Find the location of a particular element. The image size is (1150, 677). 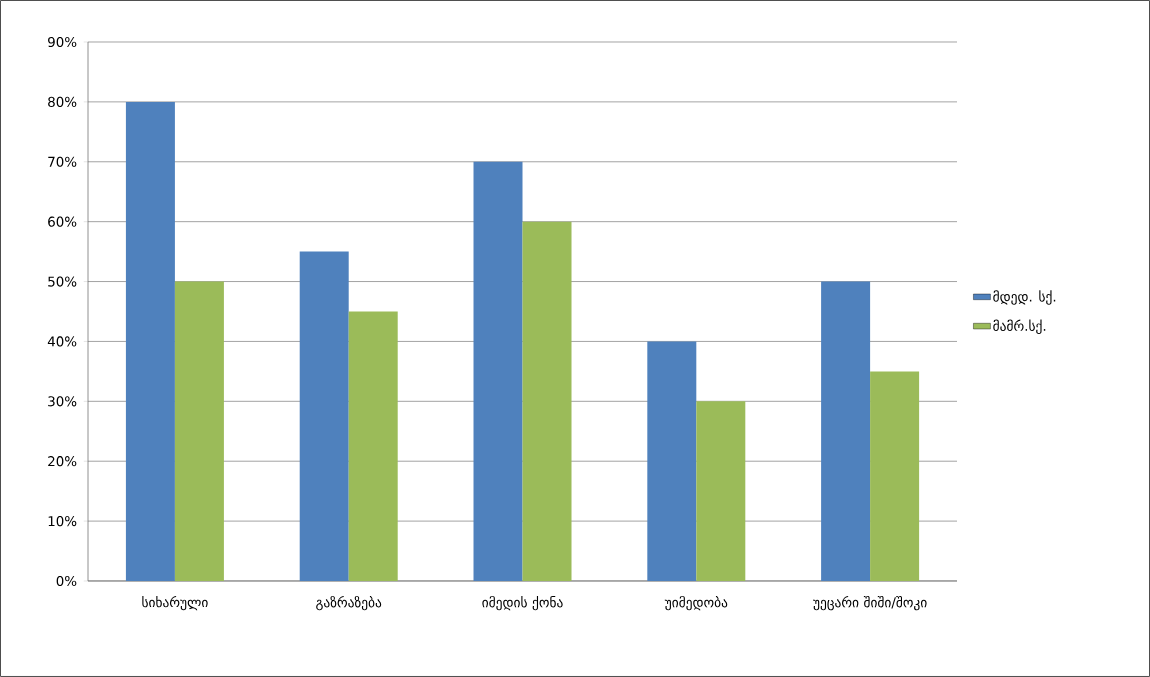

y-tick-label: 20% is located at coordinates (62, 461).